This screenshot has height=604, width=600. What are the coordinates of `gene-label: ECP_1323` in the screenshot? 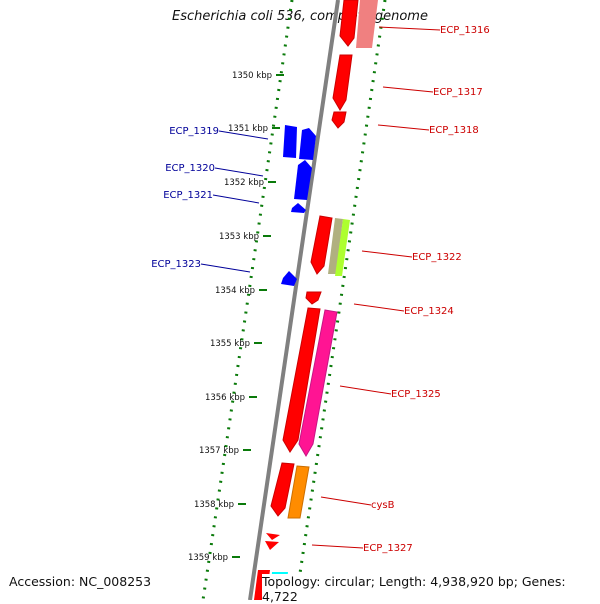 It's located at (176, 264).